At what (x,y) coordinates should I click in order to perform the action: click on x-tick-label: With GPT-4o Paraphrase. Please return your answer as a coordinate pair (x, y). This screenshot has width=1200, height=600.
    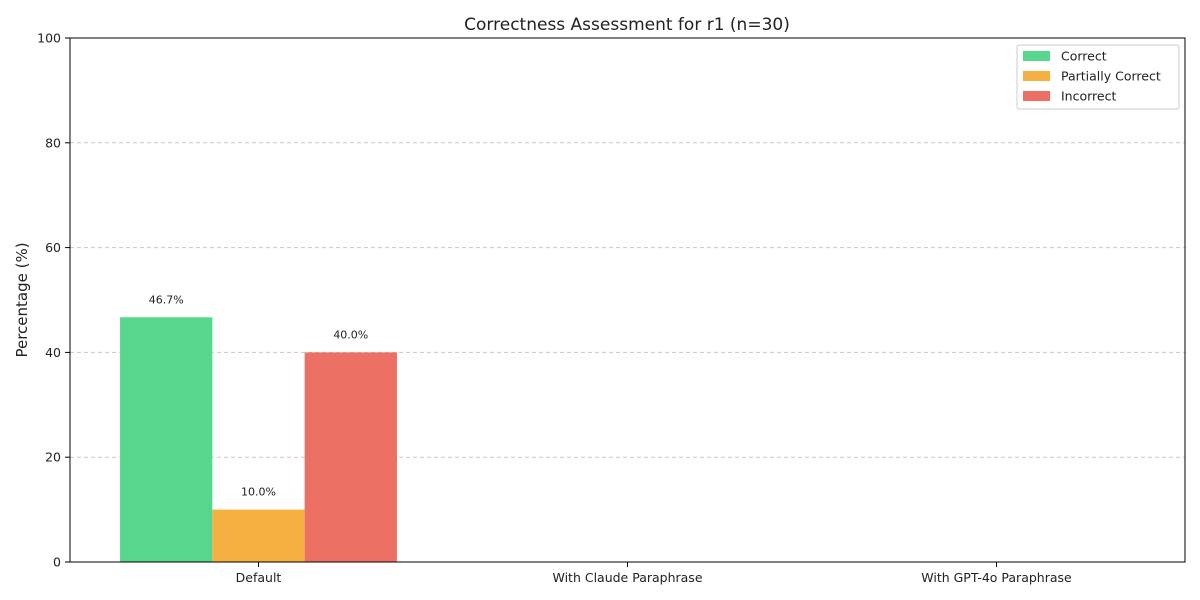
    Looking at the image, I should click on (996, 577).